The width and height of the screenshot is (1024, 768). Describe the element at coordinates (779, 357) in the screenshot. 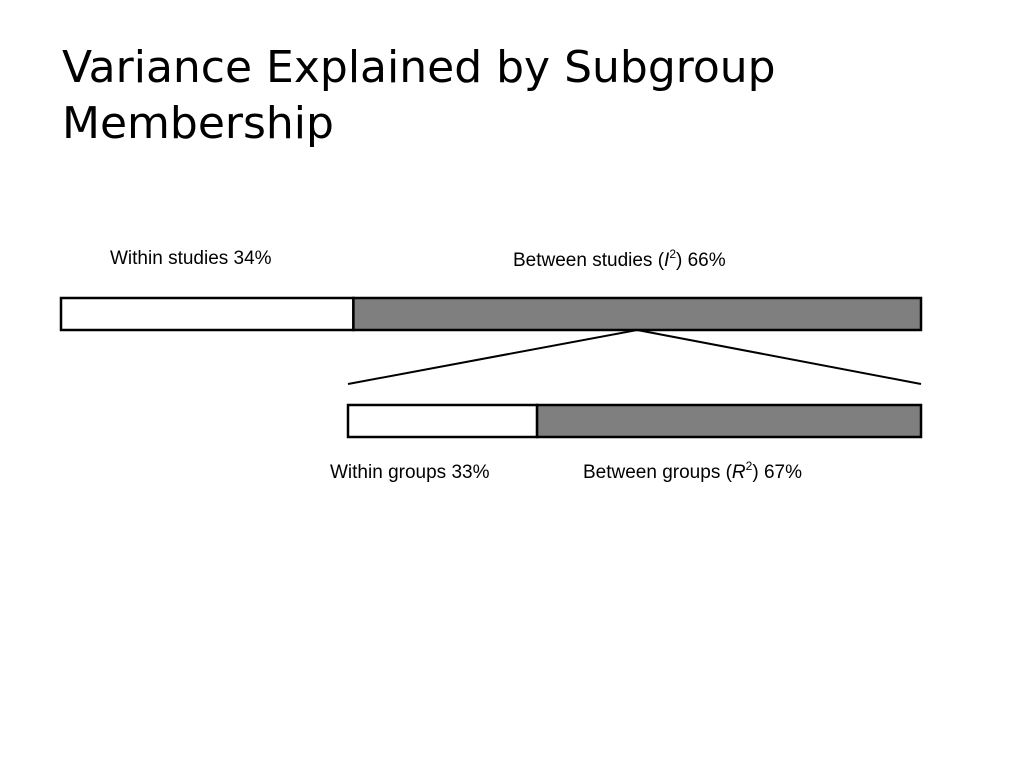

I see `zoom-connector-right` at that location.